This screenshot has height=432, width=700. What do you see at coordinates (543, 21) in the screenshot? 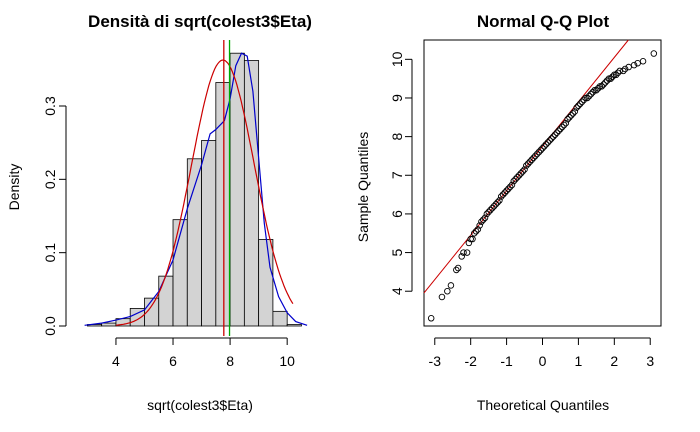
I see `qq-title: Normal Q-Q Plot` at bounding box center [543, 21].